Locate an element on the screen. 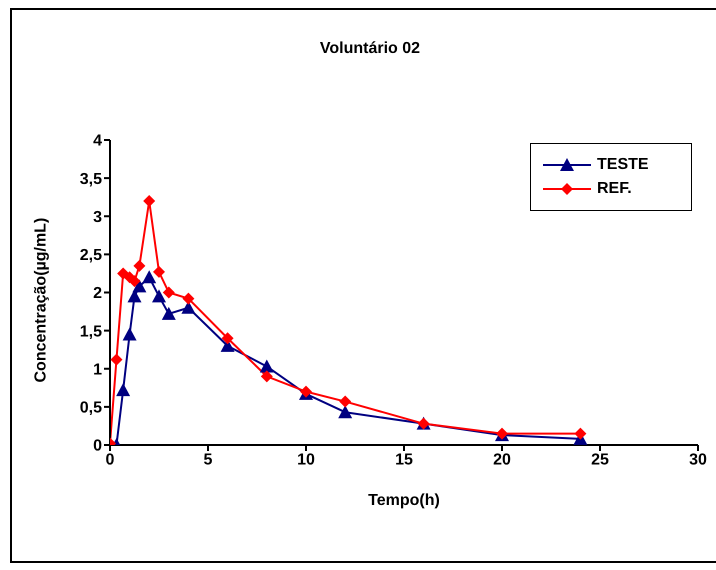 The width and height of the screenshot is (716, 570). y-axis-title: Concentração(µg/mL) is located at coordinates (41, 300).